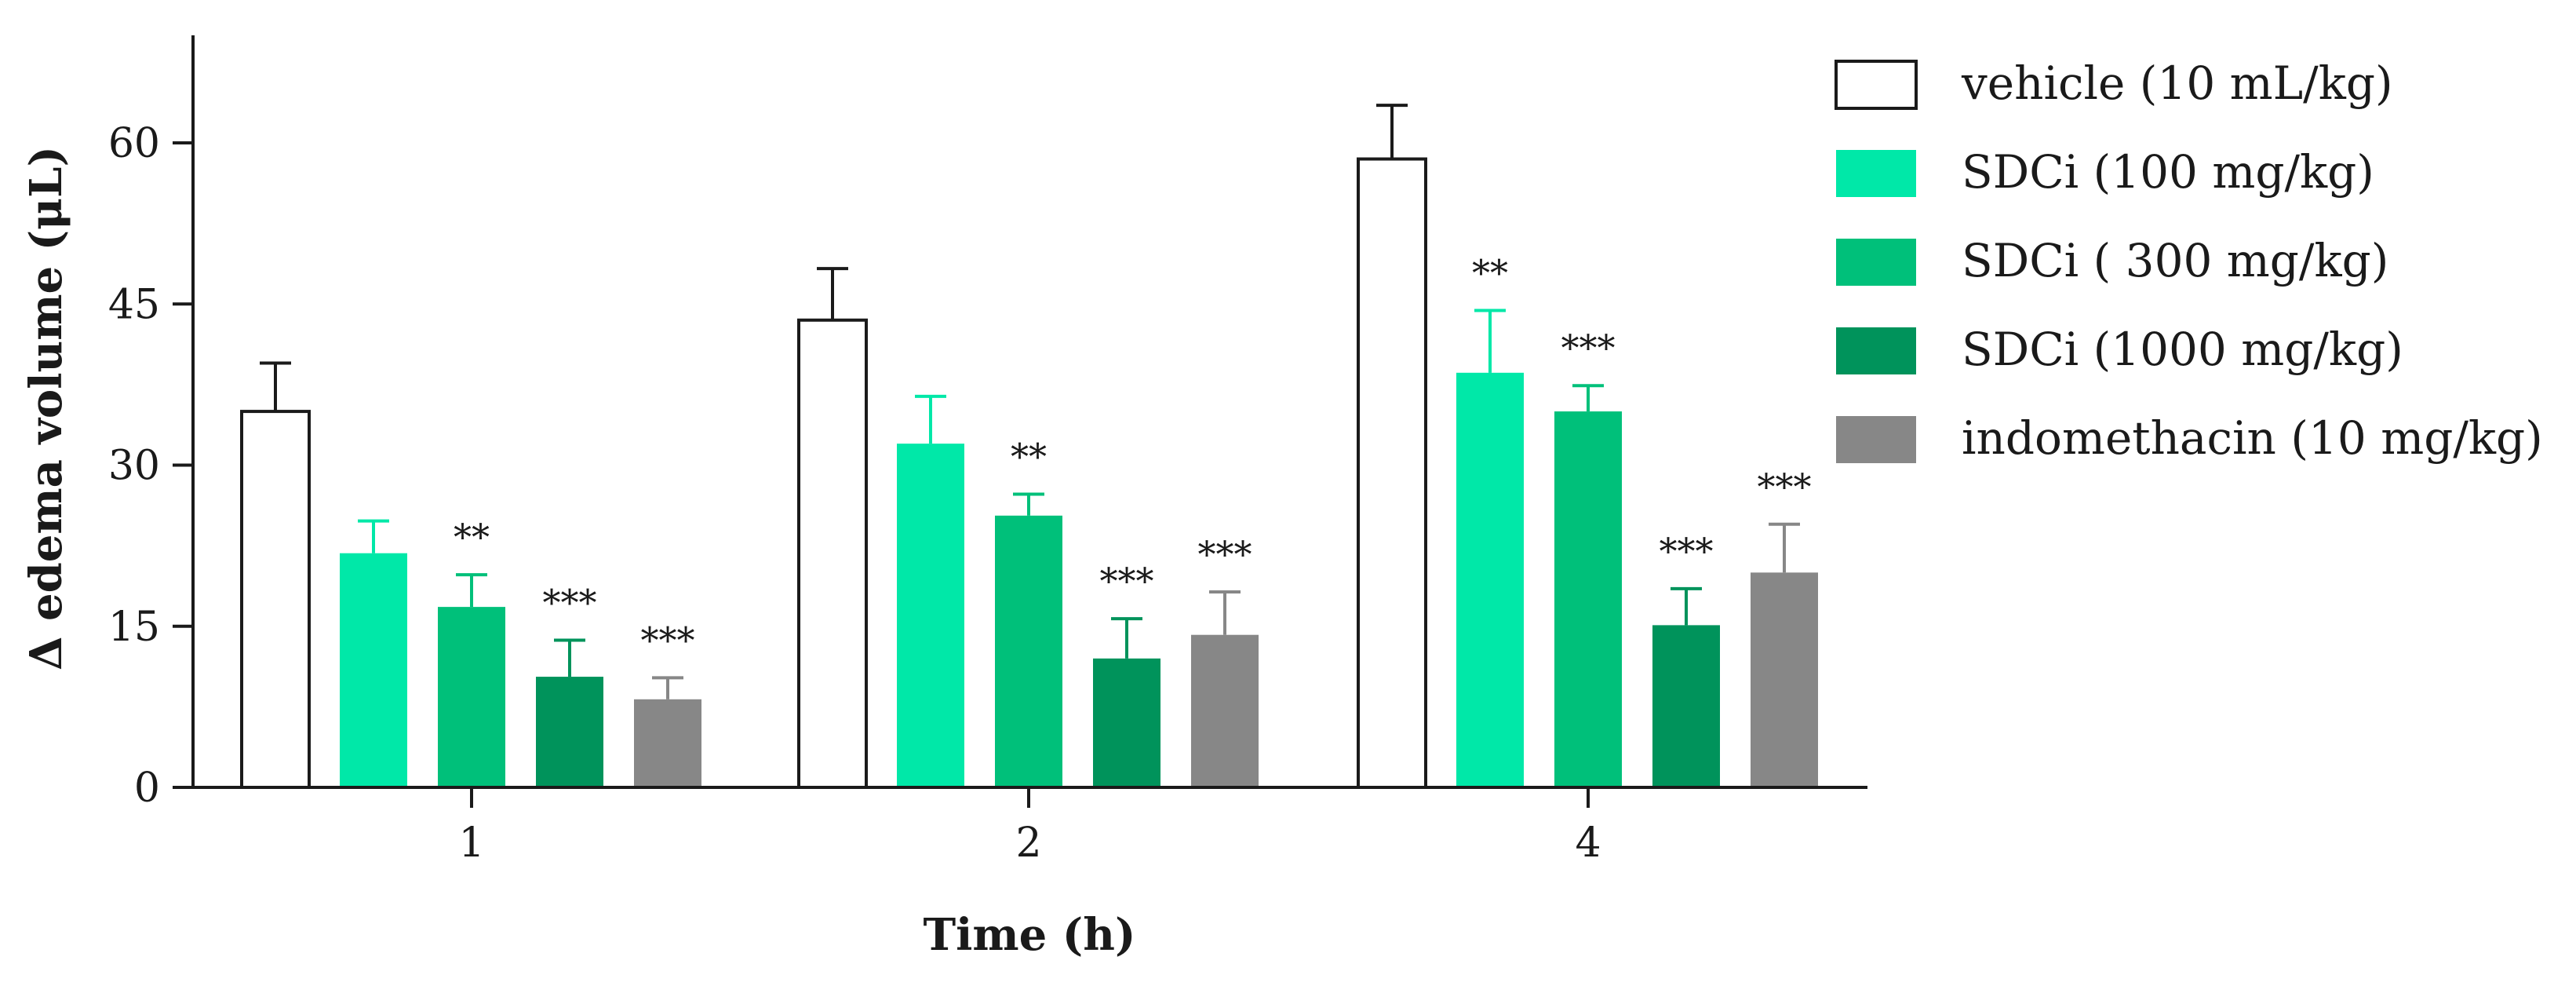 The width and height of the screenshot is (2576, 986). Describe the element at coordinates (2168, 172) in the screenshot. I see `legend-label: SDCi (100 mg/kg)` at that location.